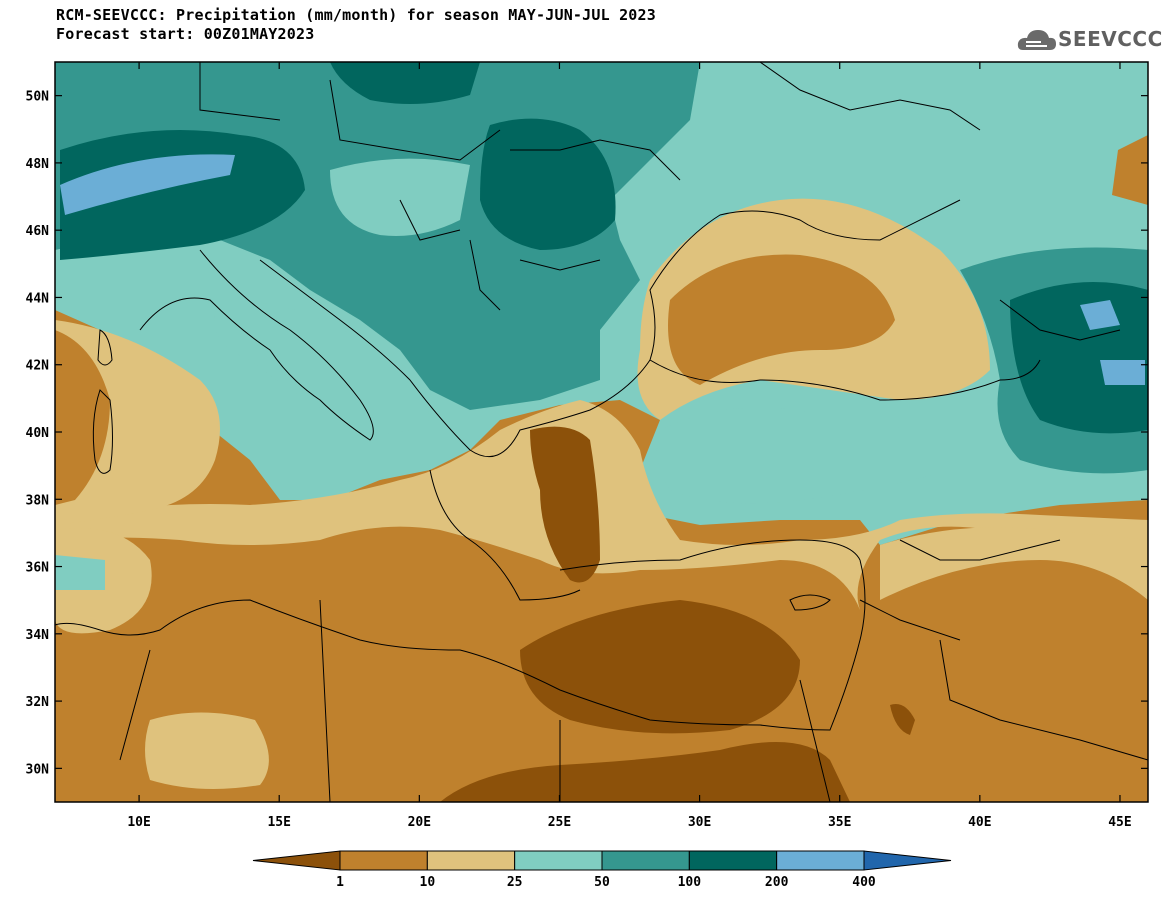 The image size is (1165, 907). What do you see at coordinates (864, 882) in the screenshot?
I see `legend-label: 400` at bounding box center [864, 882].